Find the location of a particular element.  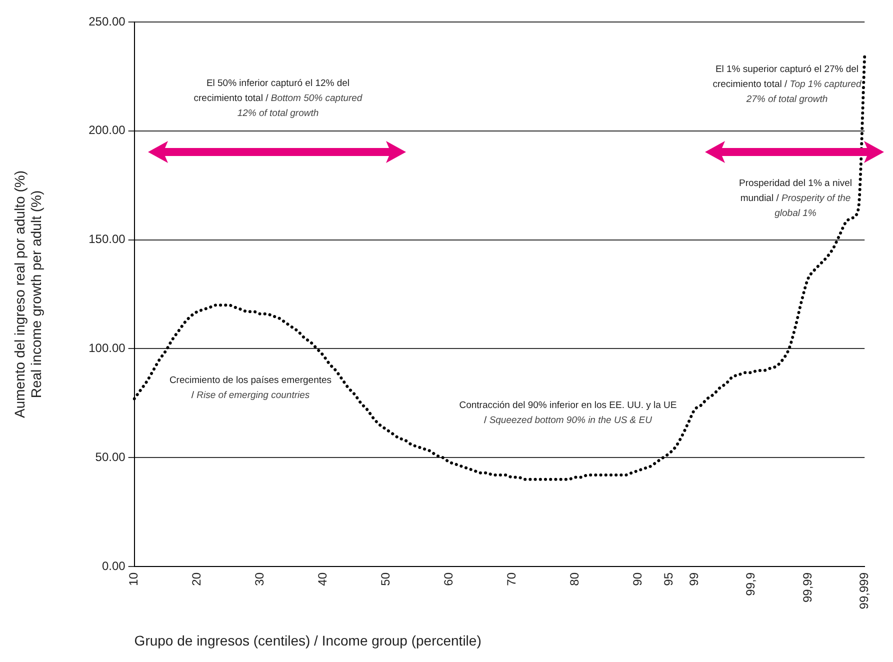

x-tick-label: 30 is located at coordinates (259, 579).